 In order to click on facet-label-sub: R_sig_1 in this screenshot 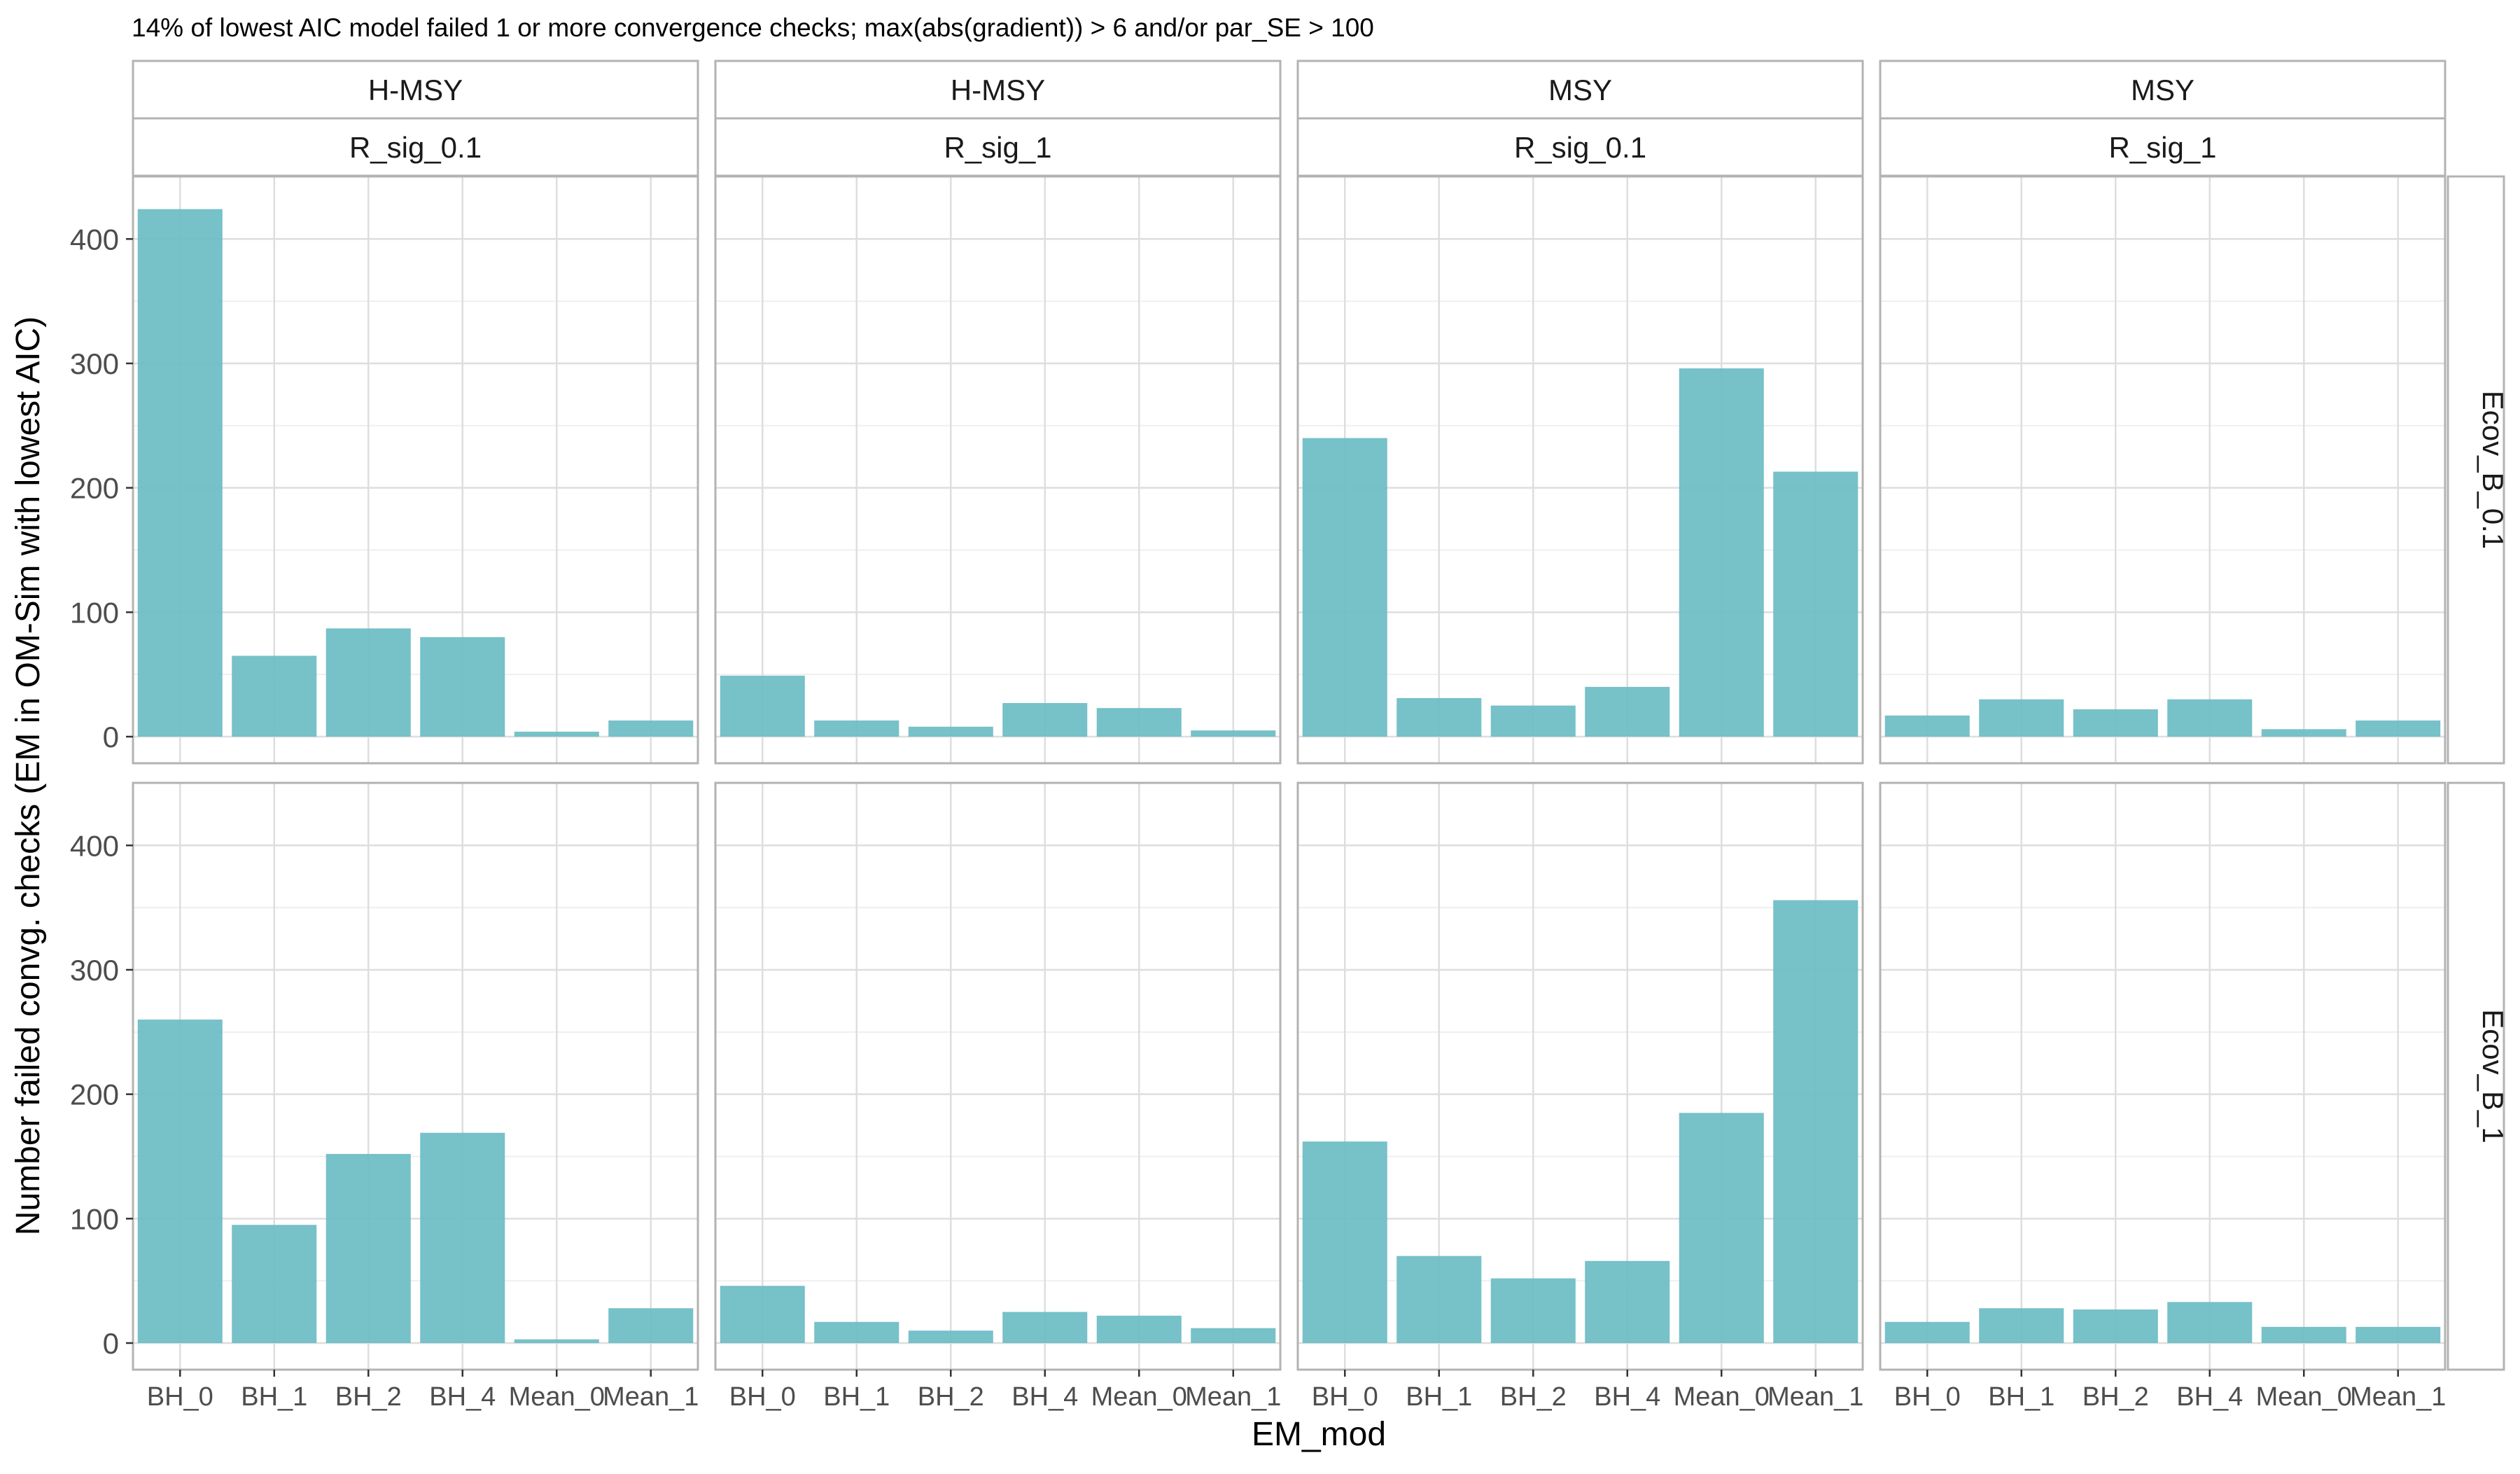, I will do `click(997, 147)`.